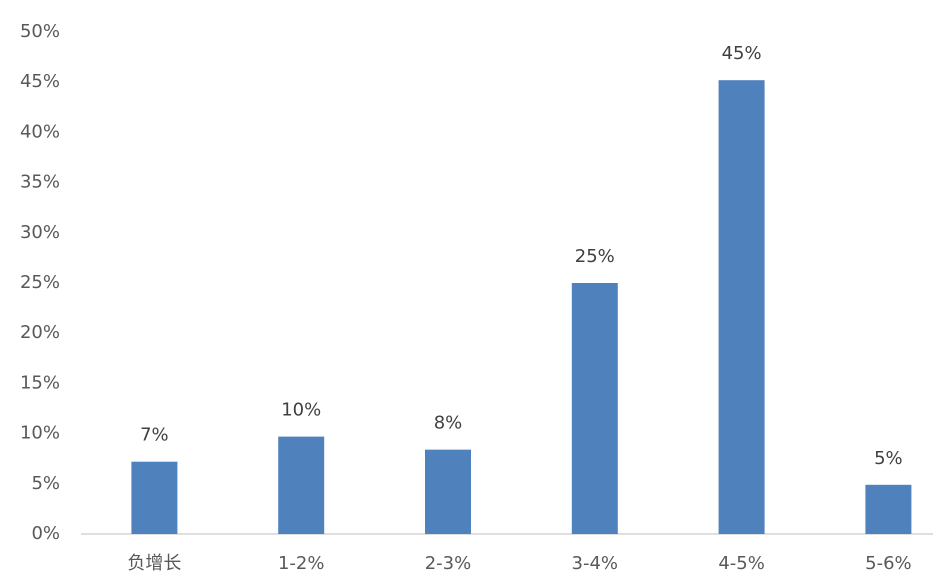 This screenshot has width=933, height=585. I want to click on y-tick-label: 50%, so click(40, 31).